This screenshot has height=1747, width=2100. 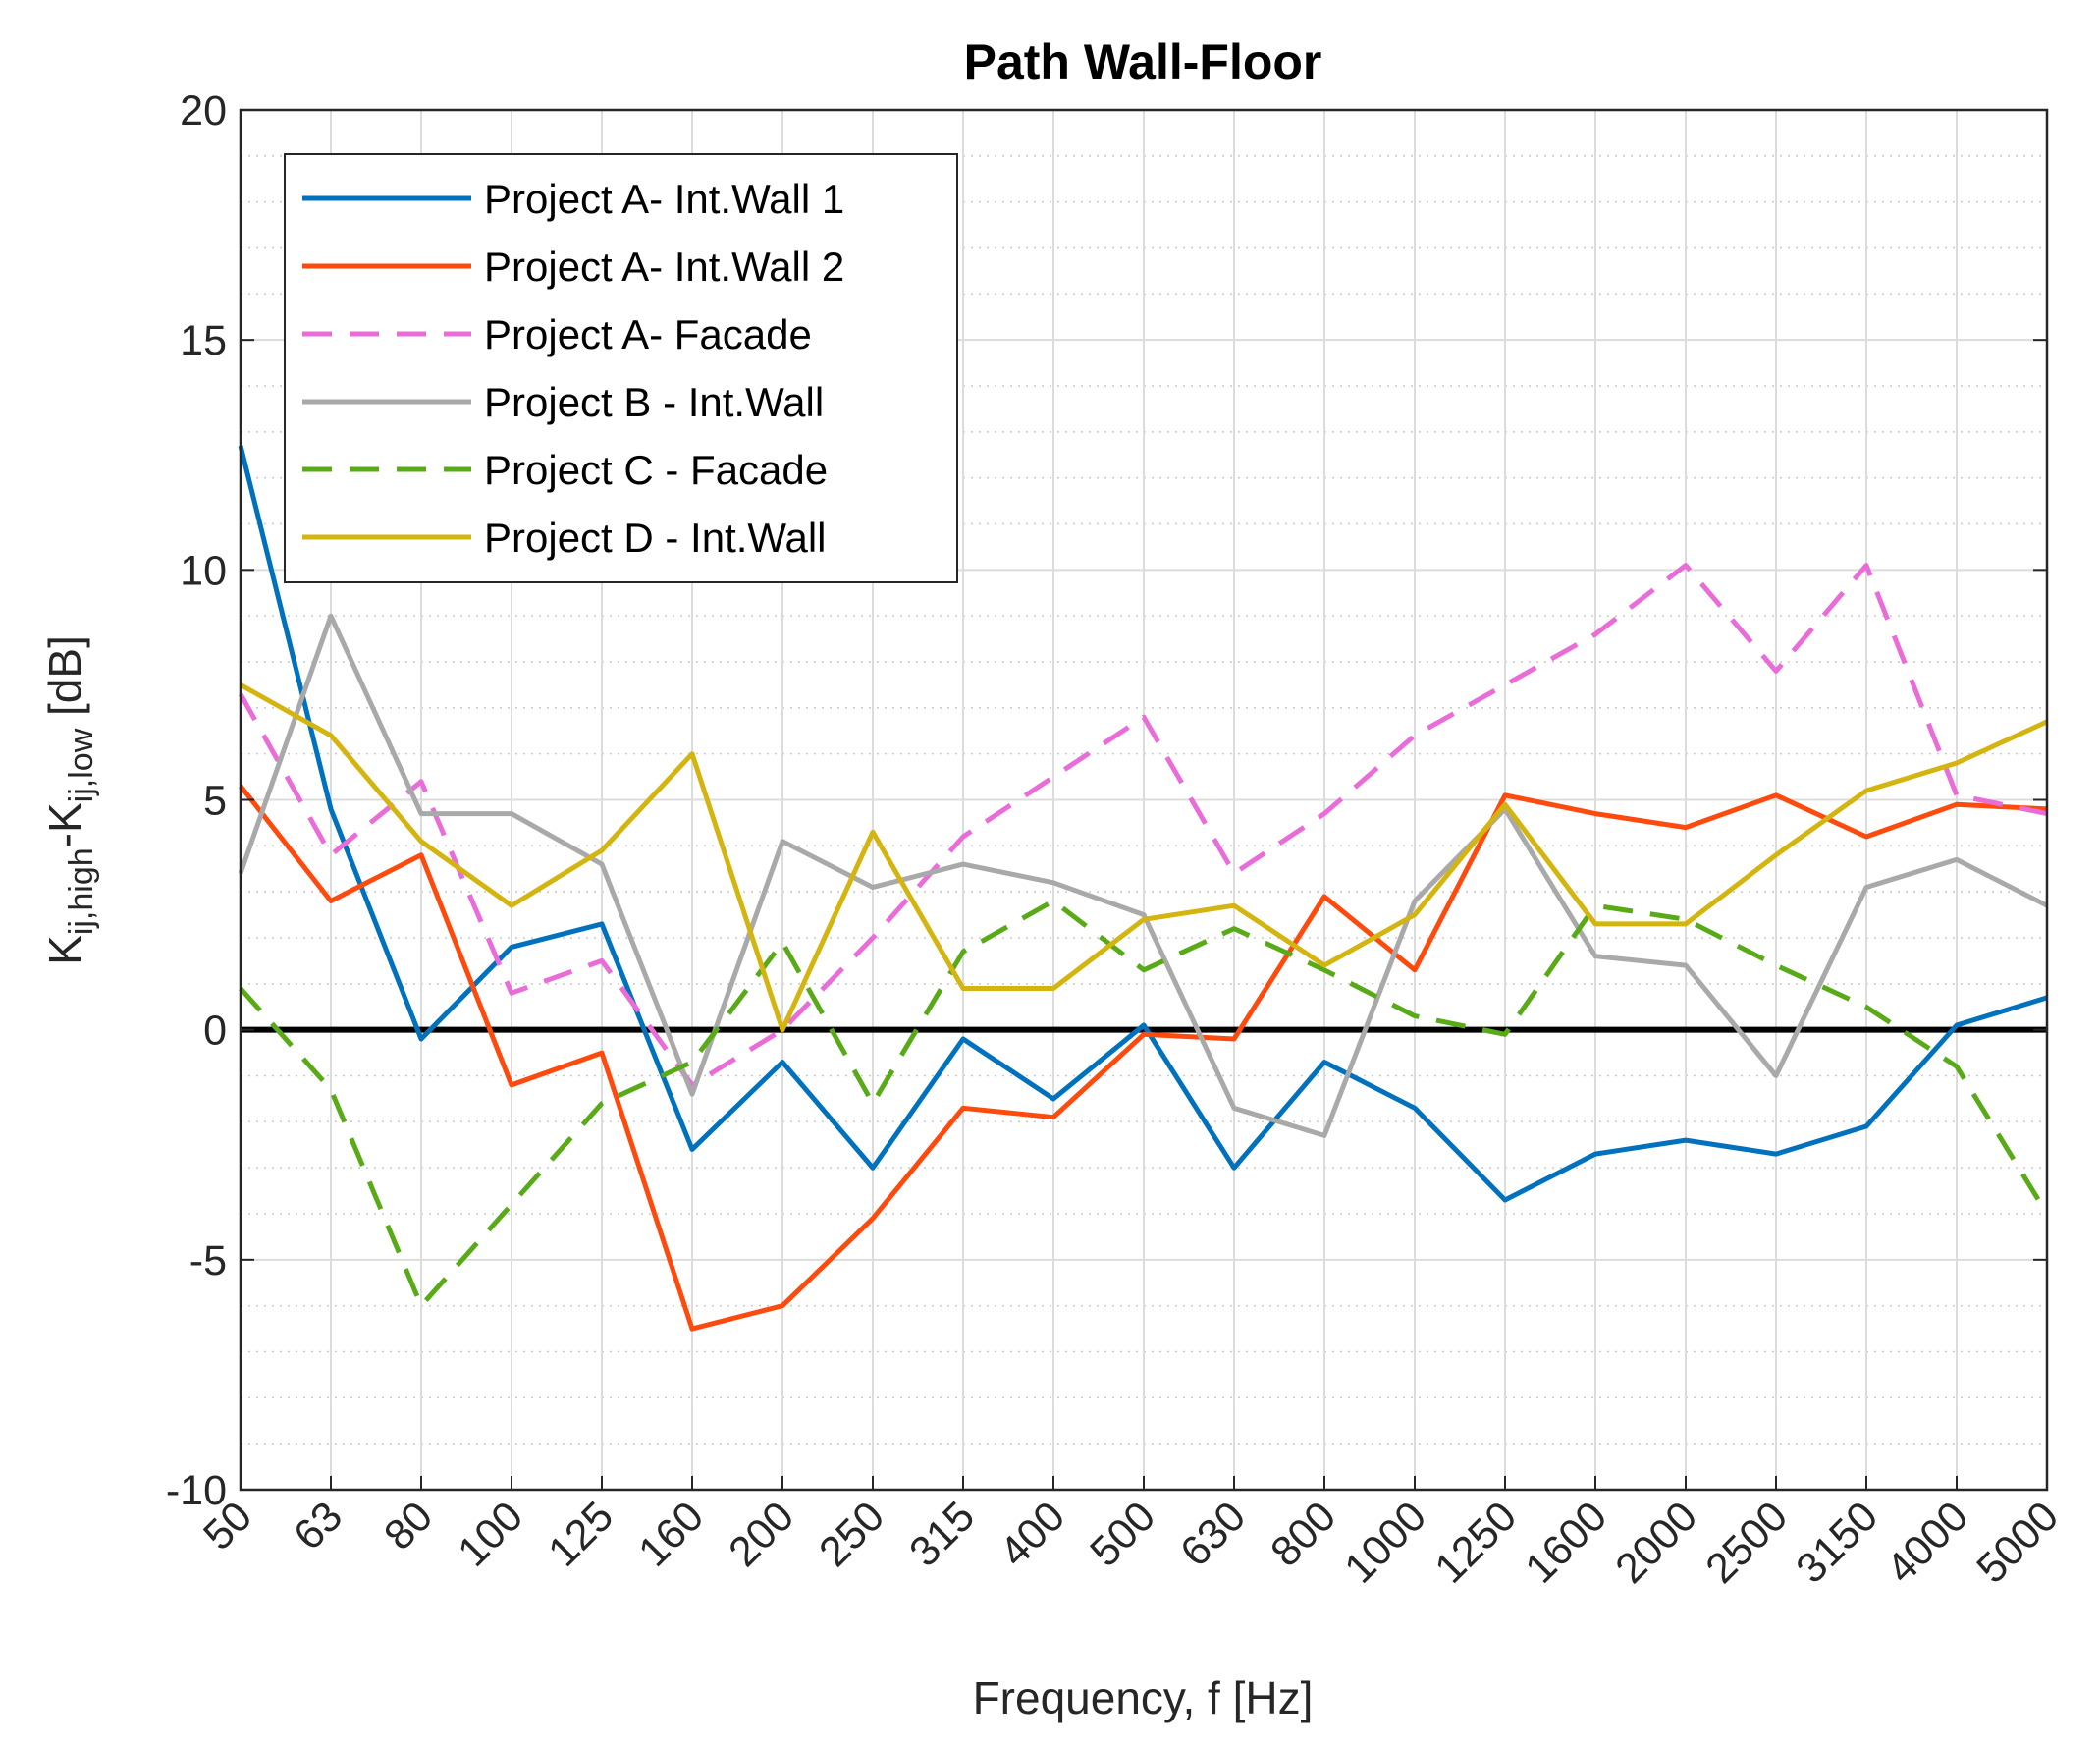 What do you see at coordinates (203, 340) in the screenshot?
I see `y-tick-label: 15` at bounding box center [203, 340].